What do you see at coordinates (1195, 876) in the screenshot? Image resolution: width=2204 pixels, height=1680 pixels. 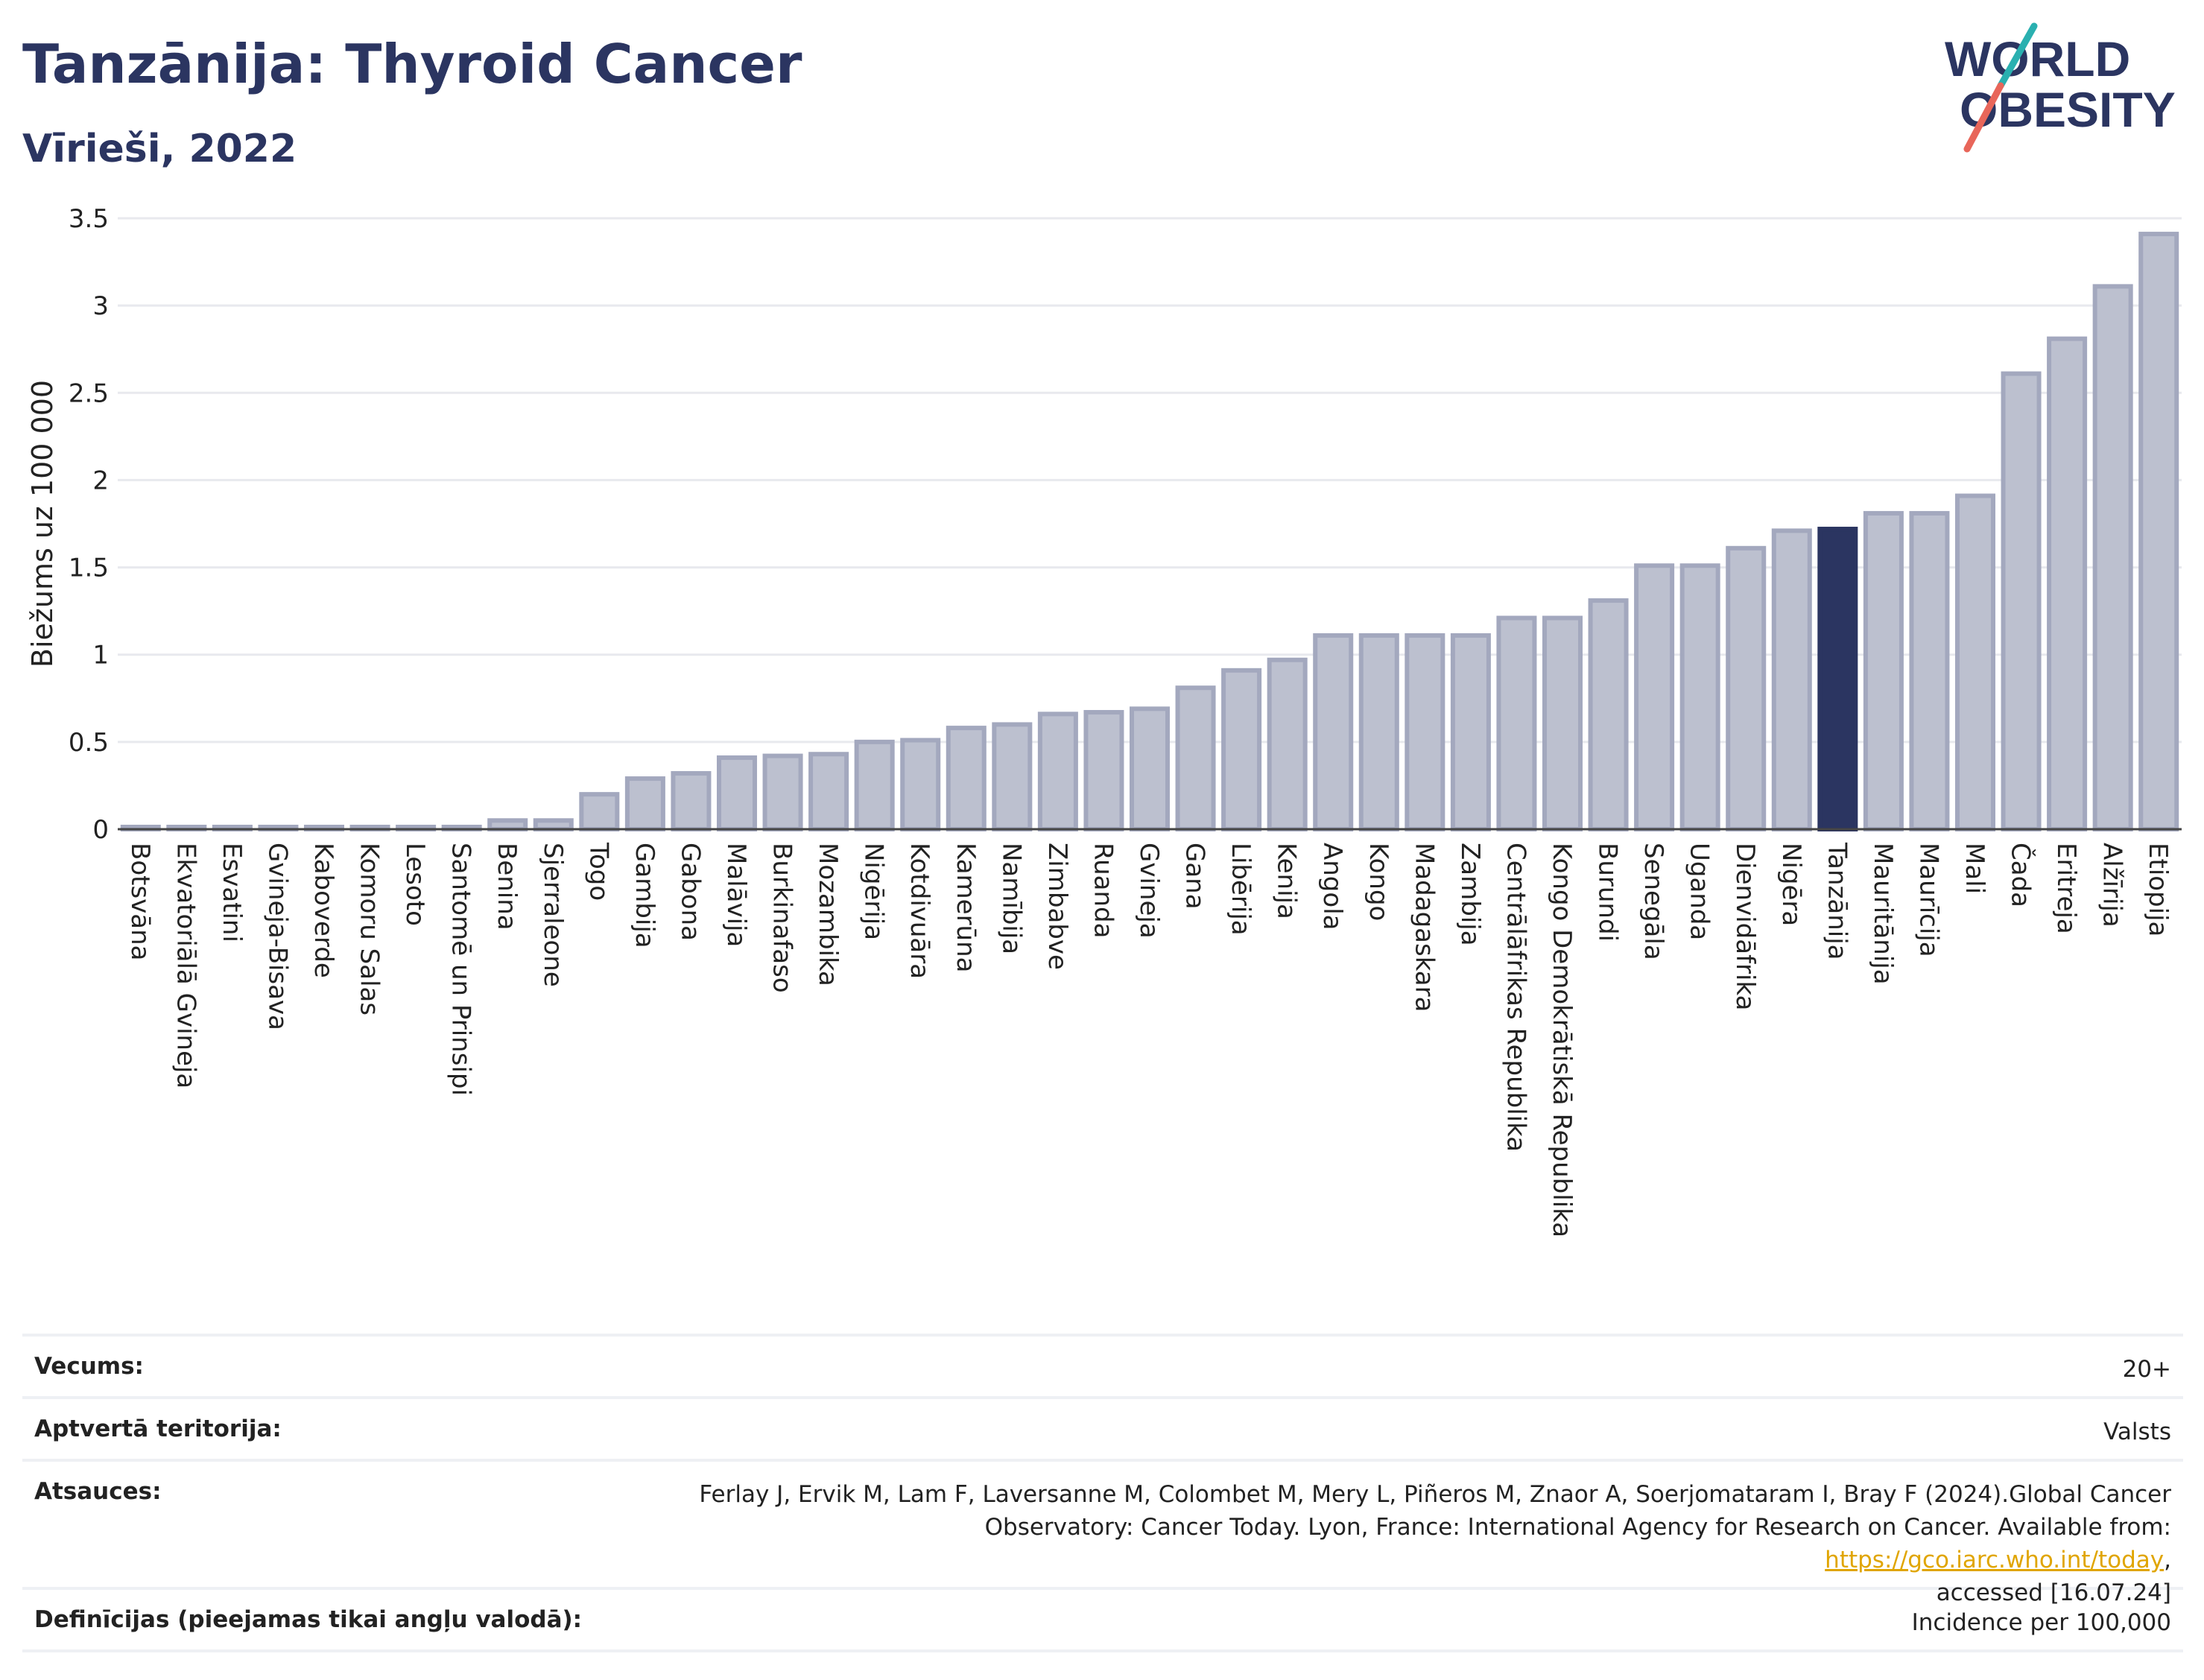 I see `x-tick-label: Gana` at bounding box center [1195, 876].